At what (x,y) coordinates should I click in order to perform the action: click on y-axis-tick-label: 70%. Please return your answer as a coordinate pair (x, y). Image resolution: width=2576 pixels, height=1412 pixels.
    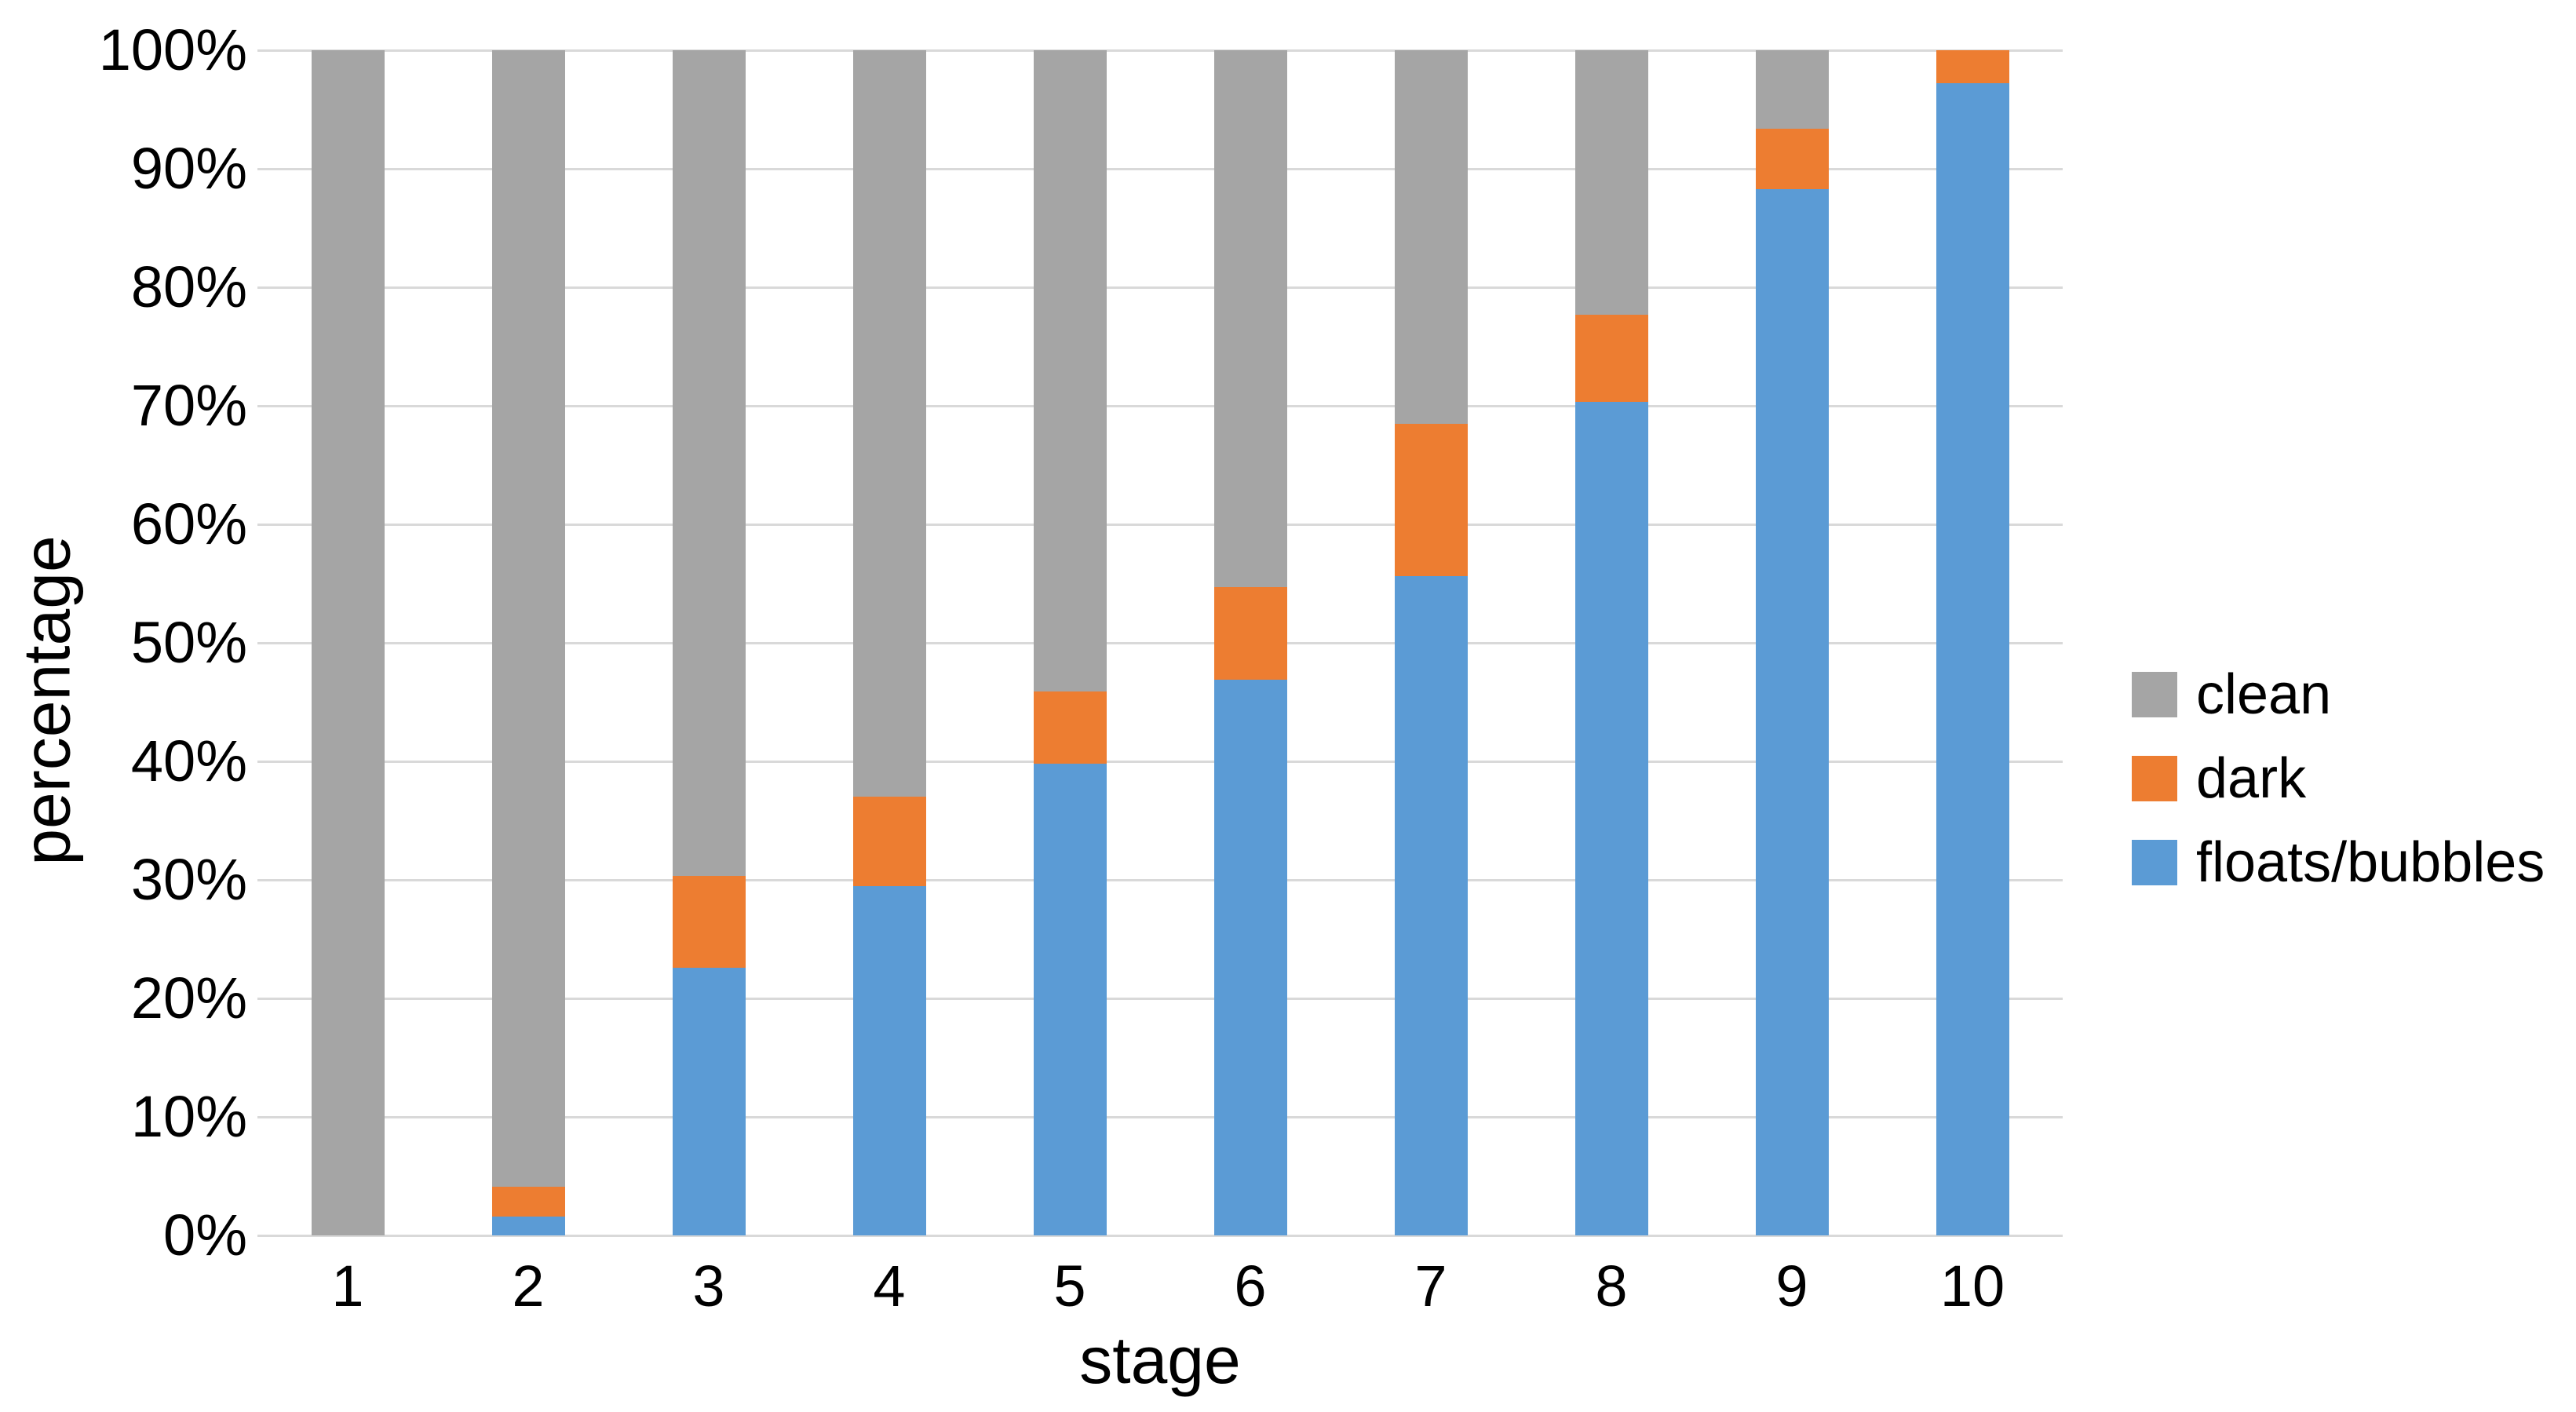
    Looking at the image, I should click on (188, 406).